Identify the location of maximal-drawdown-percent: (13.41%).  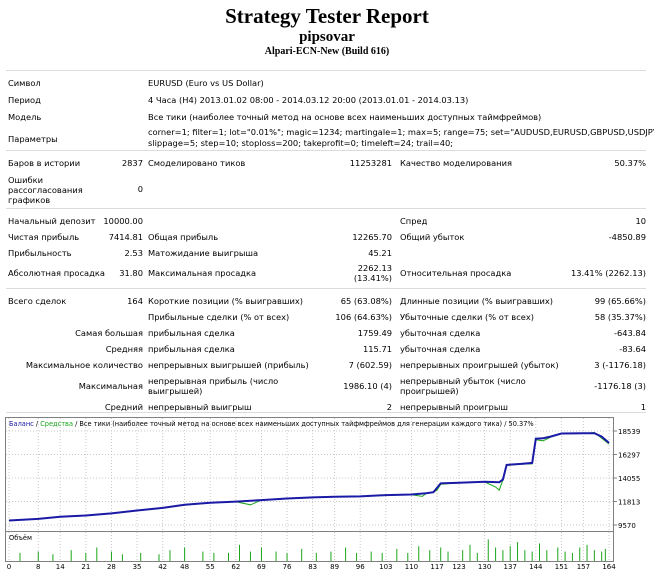
(372, 278).